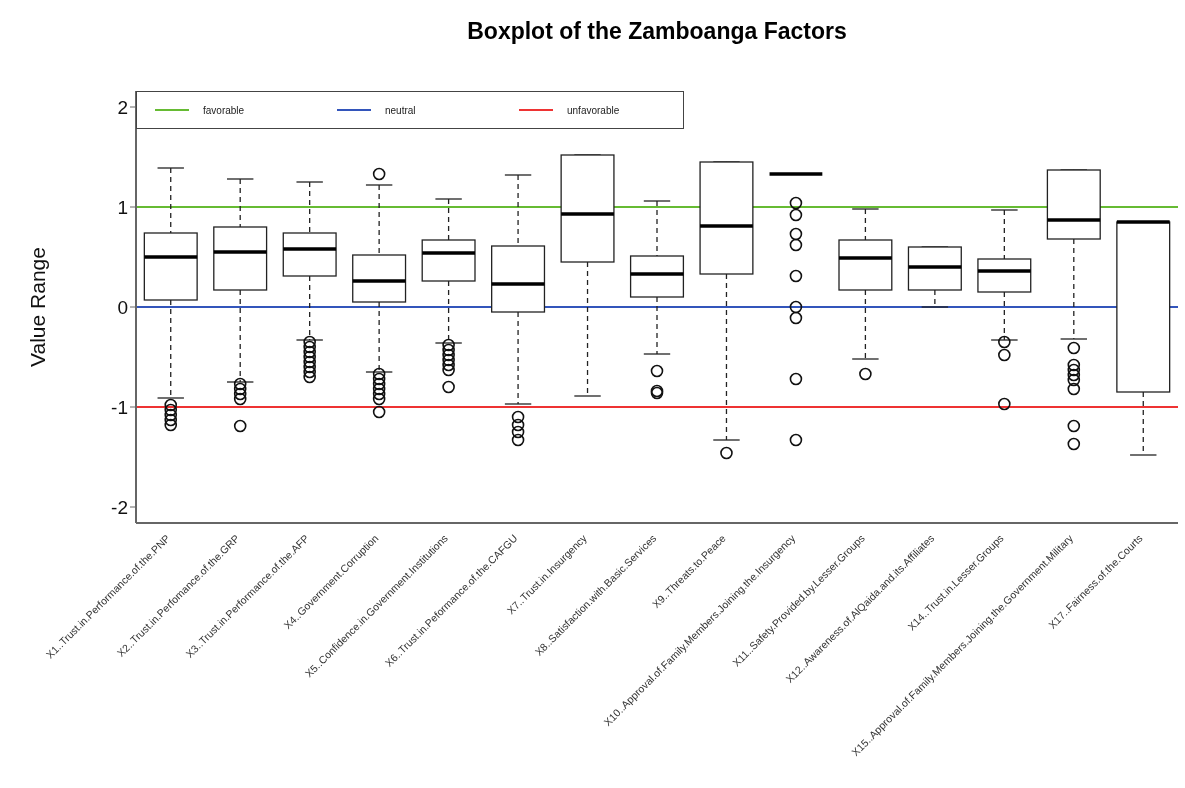 The width and height of the screenshot is (1185, 788). Describe the element at coordinates (122, 207) in the screenshot. I see `y-tick-label: 1` at that location.